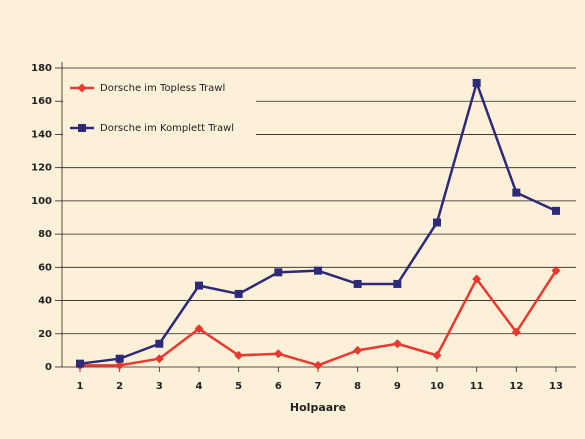 The image size is (585, 439). Describe the element at coordinates (41, 201) in the screenshot. I see `y-tick-label: 100` at that location.